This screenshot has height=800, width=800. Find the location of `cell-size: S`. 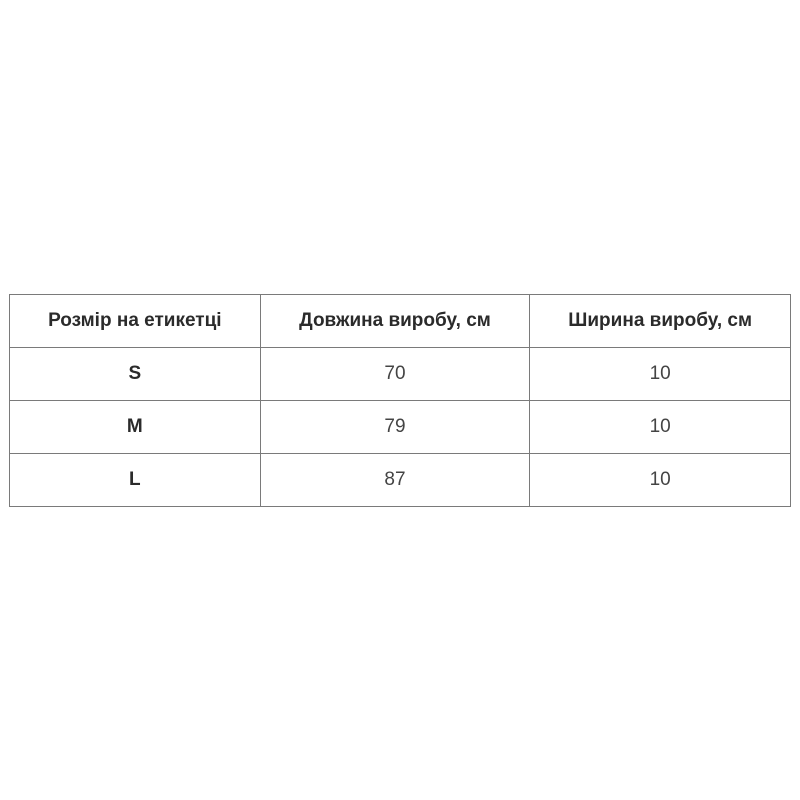

cell-size: S is located at coordinates (135, 374).